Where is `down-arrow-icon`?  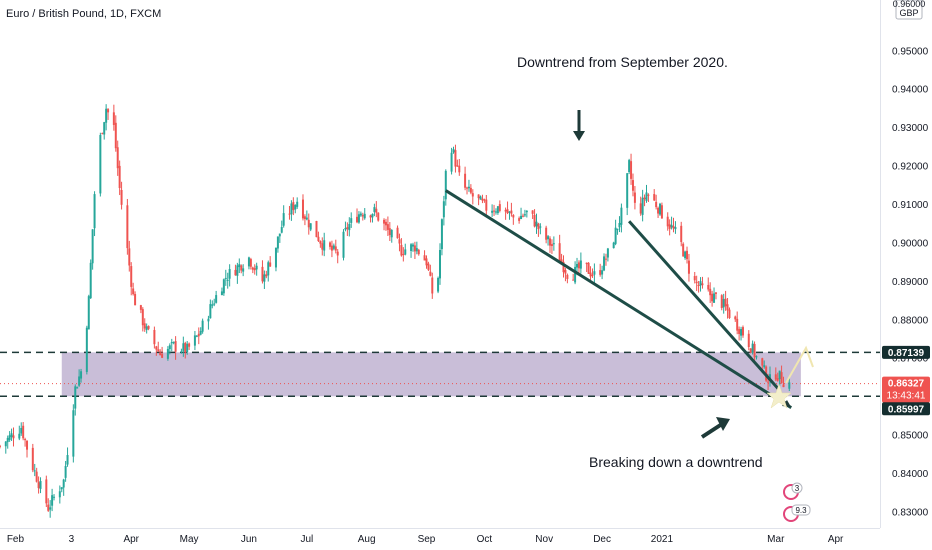
down-arrow-icon is located at coordinates (579, 125).